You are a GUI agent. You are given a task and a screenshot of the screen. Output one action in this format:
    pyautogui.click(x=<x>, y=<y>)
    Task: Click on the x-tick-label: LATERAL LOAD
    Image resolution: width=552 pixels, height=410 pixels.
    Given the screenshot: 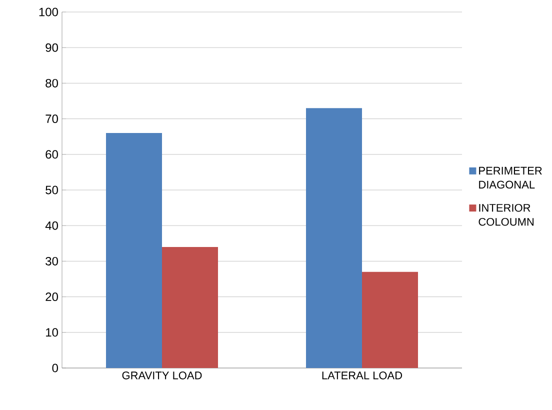 What is the action you would take?
    pyautogui.click(x=362, y=376)
    